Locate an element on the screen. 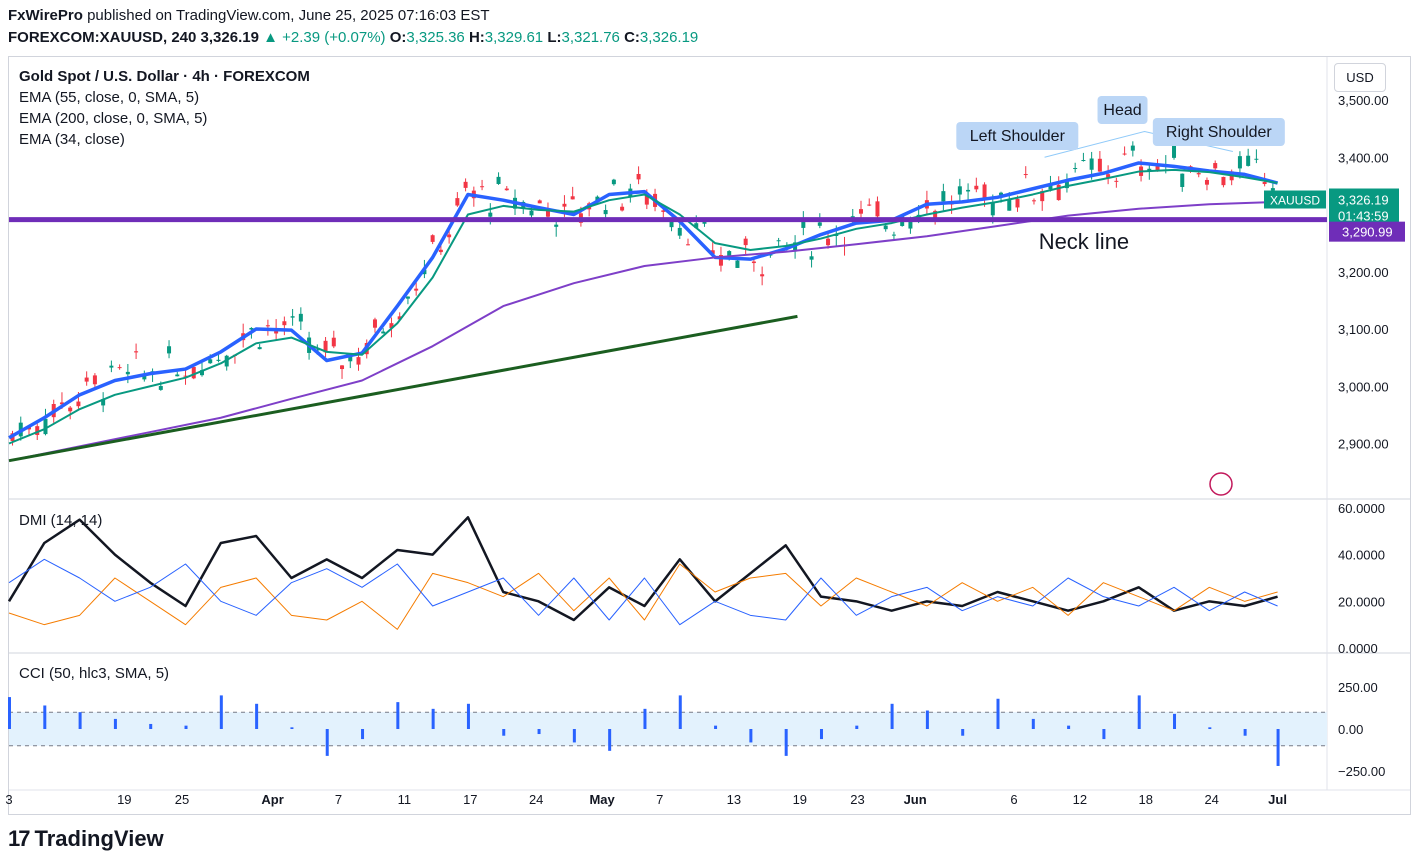 The width and height of the screenshot is (1419, 862). time-tick-label: Apr is located at coordinates (272, 799).